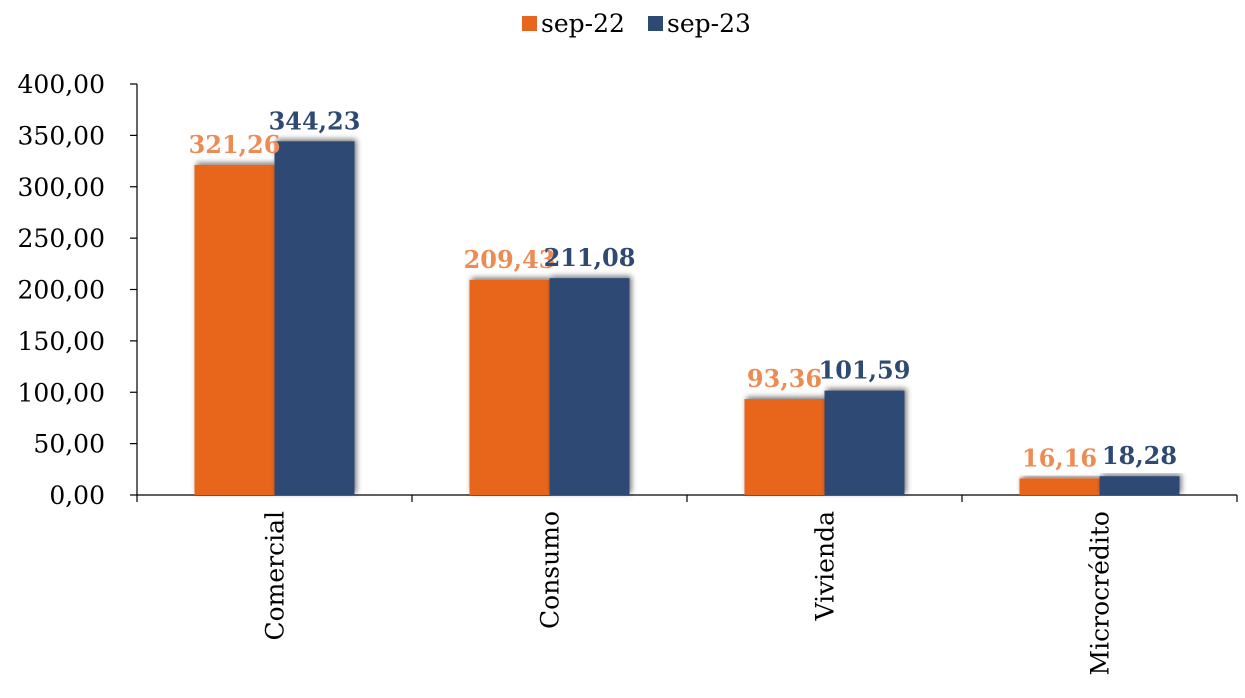  What do you see at coordinates (510, 259) in the screenshot?
I see `data-label: 209,43` at bounding box center [510, 259].